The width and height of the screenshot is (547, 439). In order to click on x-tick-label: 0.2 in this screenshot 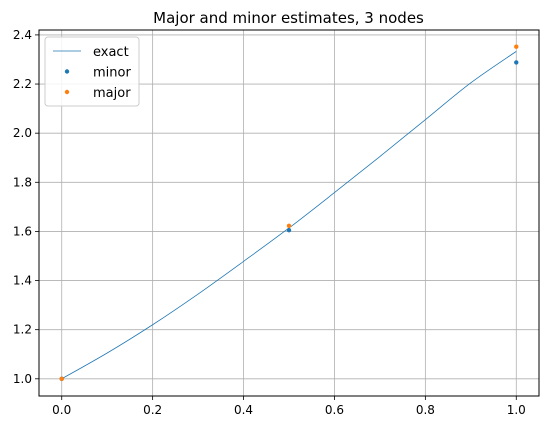, I will do `click(152, 410)`.